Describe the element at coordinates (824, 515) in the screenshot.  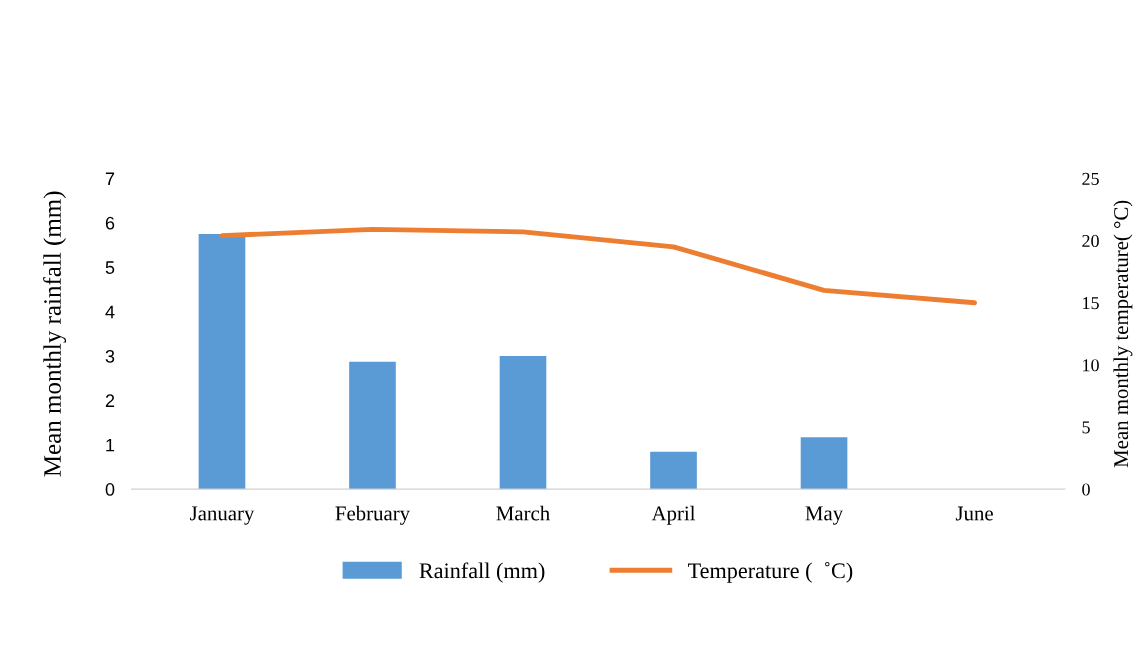
I see `x-tick-label: May` at that location.